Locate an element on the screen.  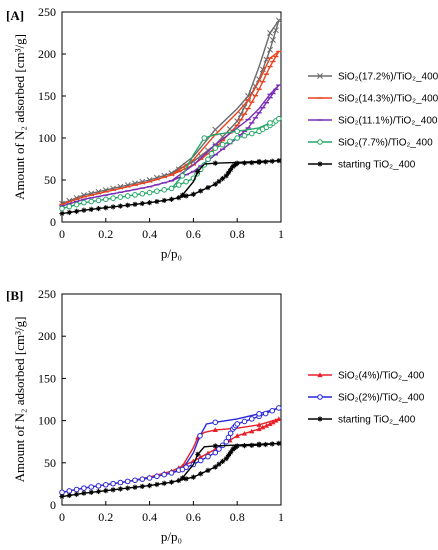
x-tick-label: 0.6 is located at coordinates (193, 517).